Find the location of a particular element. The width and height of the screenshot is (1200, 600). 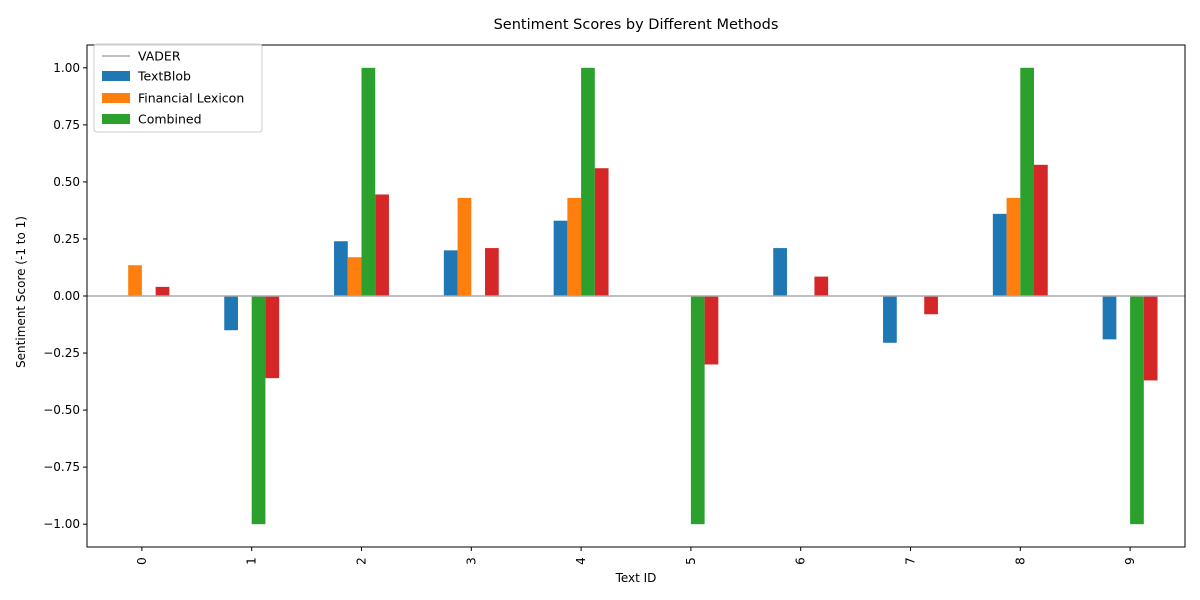

x-tick-label: 2 is located at coordinates (362, 561).